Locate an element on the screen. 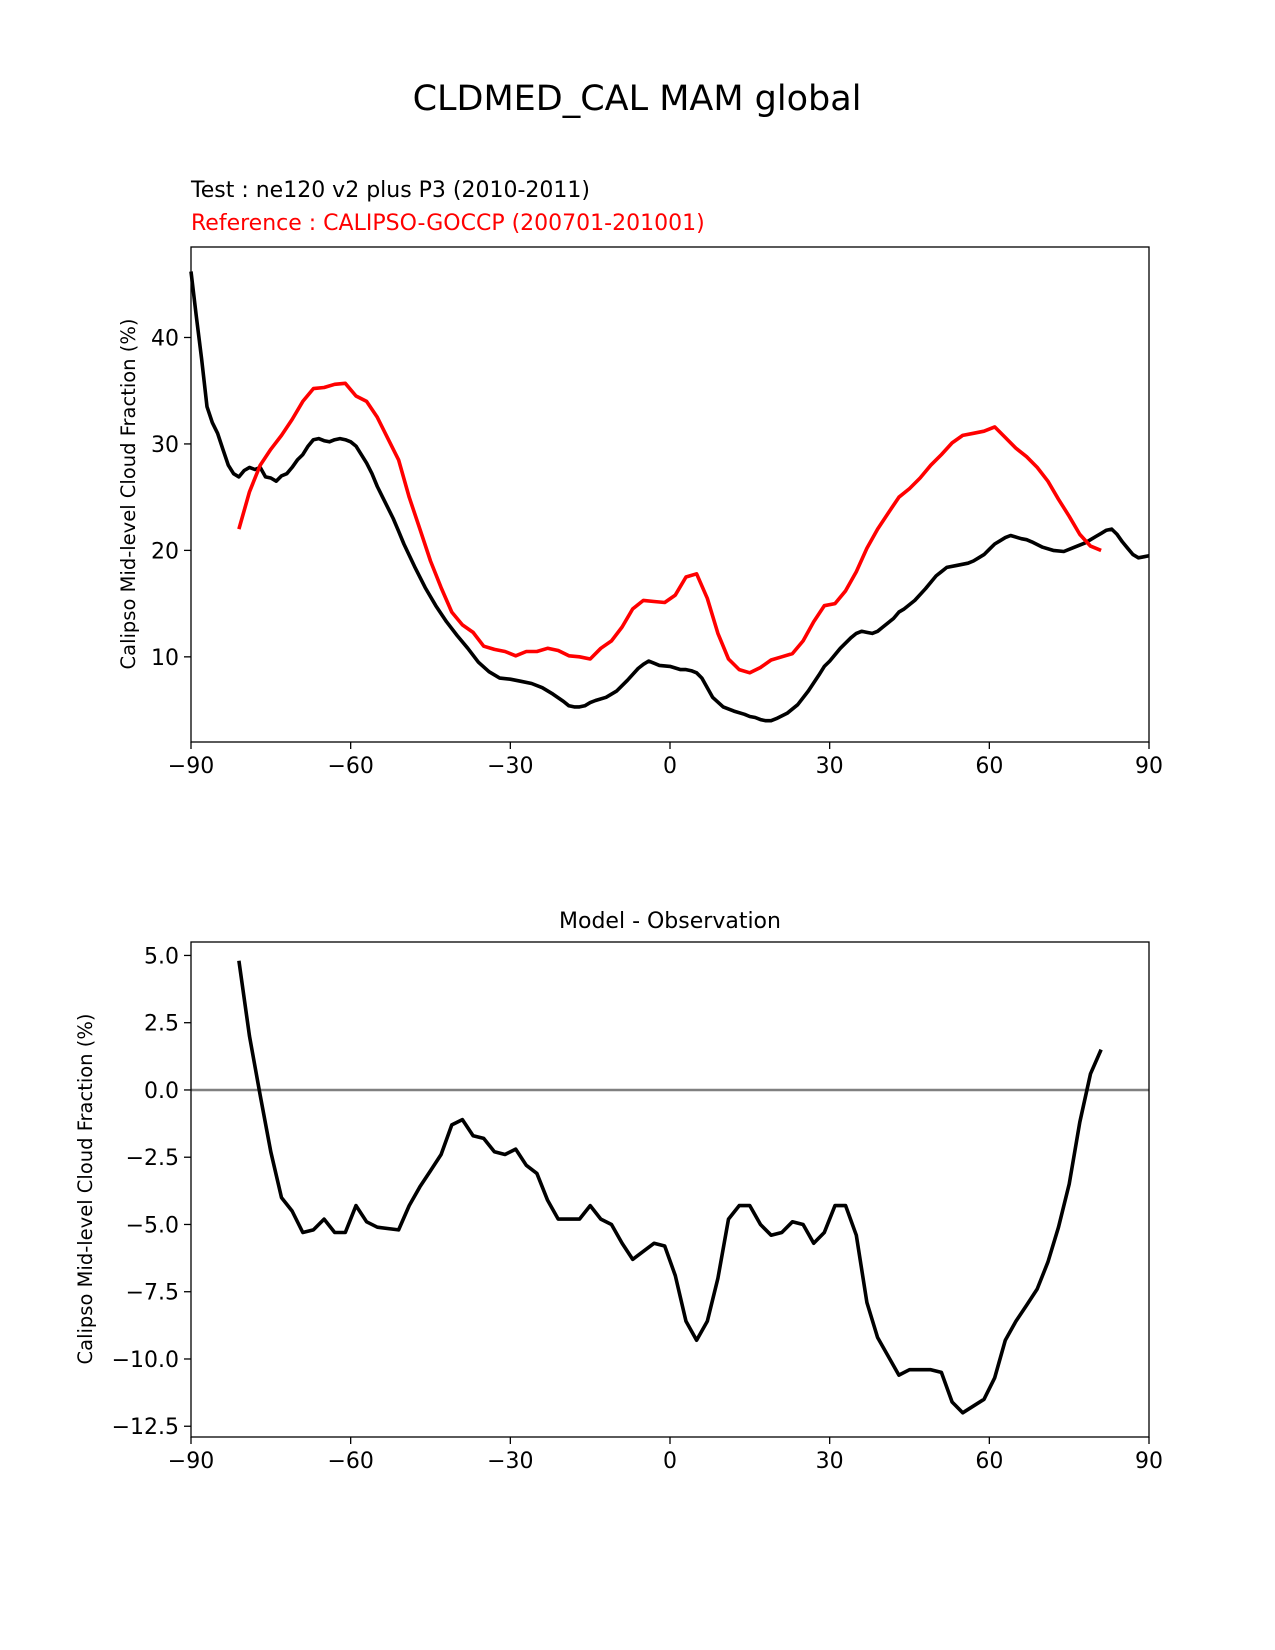 The width and height of the screenshot is (1275, 1650). bottom-panel-y-label: Calipso Mid-level Cloud Fraction (%) is located at coordinates (85, 1189).